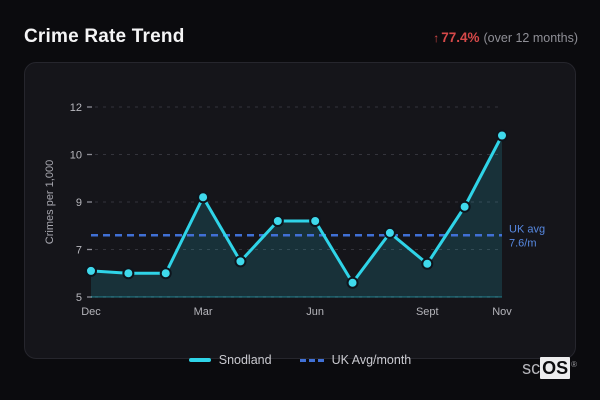  Describe the element at coordinates (311, 360) in the screenshot. I see `uk-avg-dashed-swatch` at that location.